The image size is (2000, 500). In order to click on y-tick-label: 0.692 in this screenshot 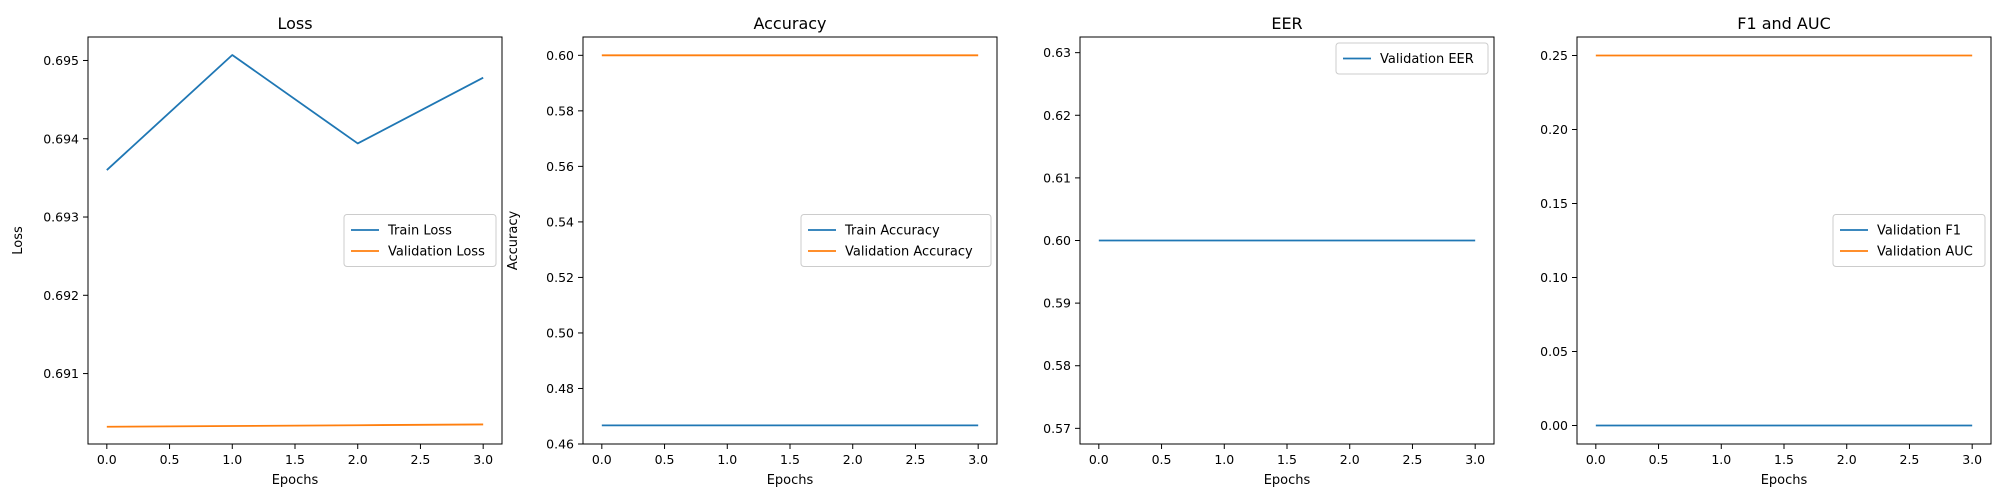, I will do `click(61, 295)`.